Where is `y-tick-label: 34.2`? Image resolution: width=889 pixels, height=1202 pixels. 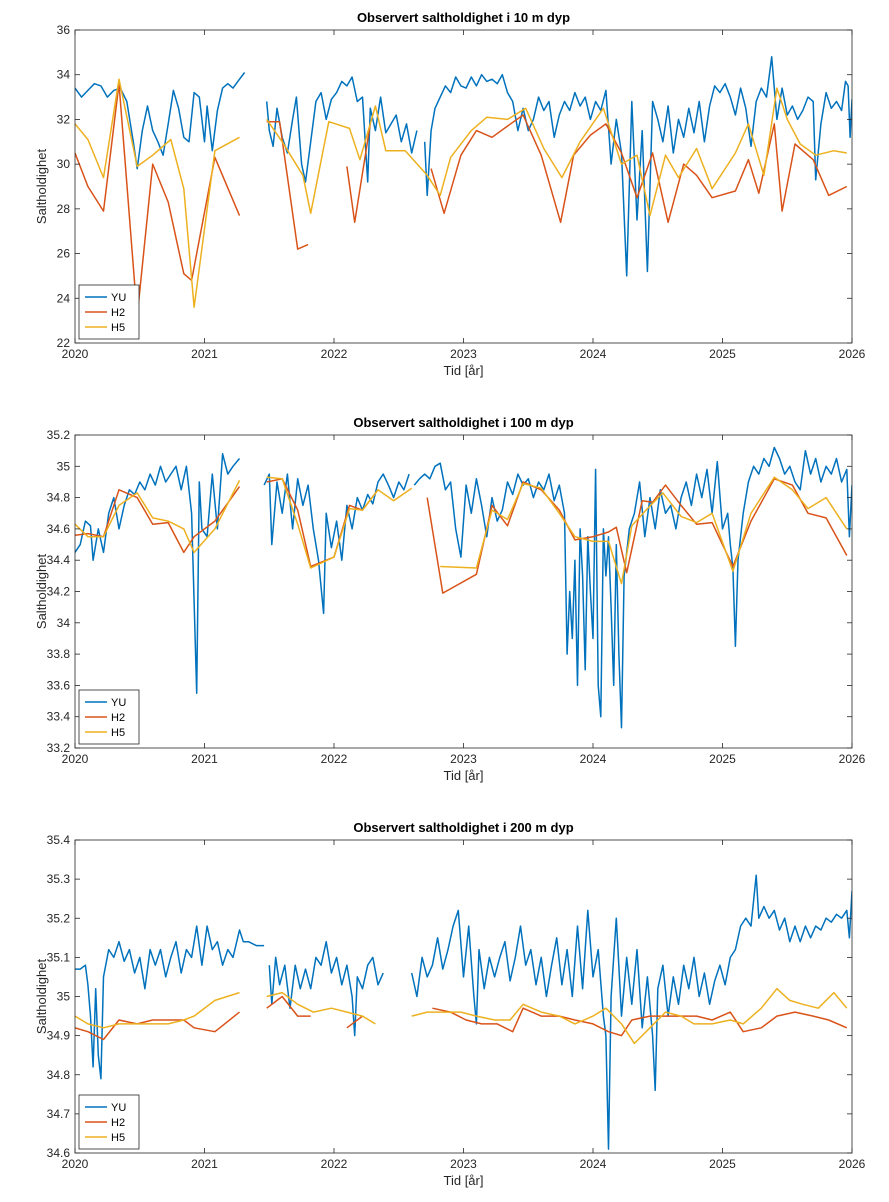
y-tick-label: 34.2 is located at coordinates (59, 592).